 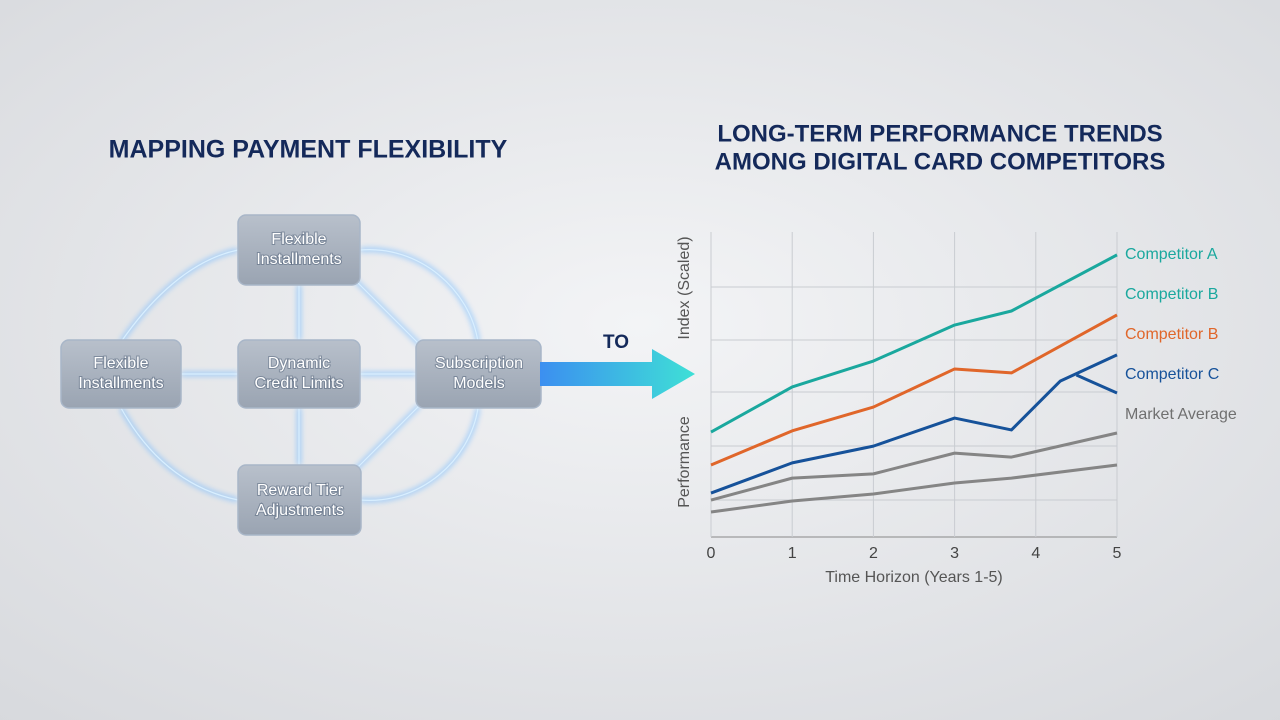 I want to click on x-tick-label: 4, so click(x=1035, y=553).